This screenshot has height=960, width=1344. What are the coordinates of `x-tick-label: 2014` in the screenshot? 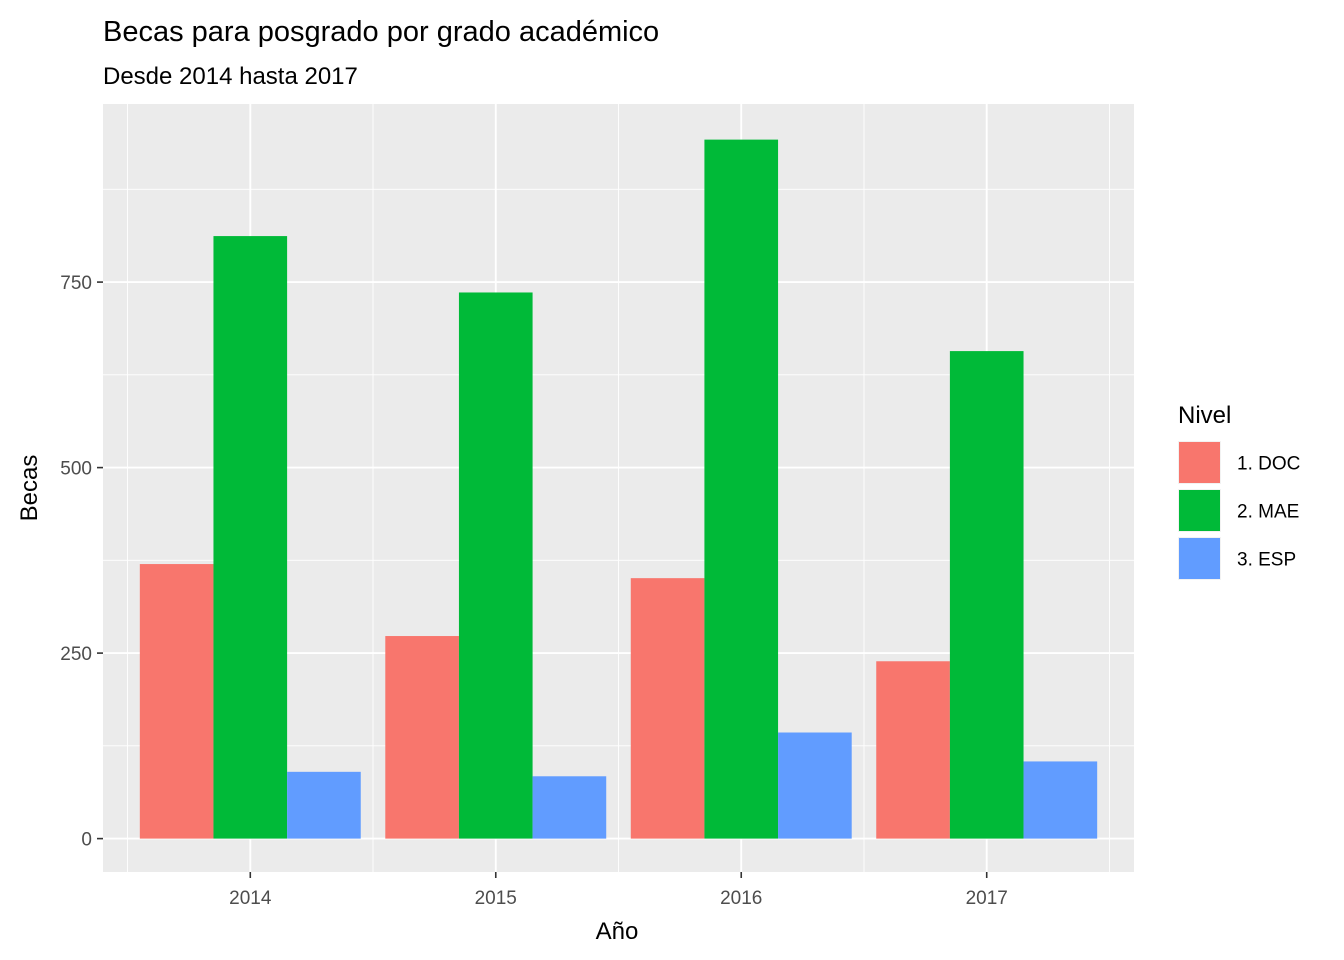 It's located at (250, 898).